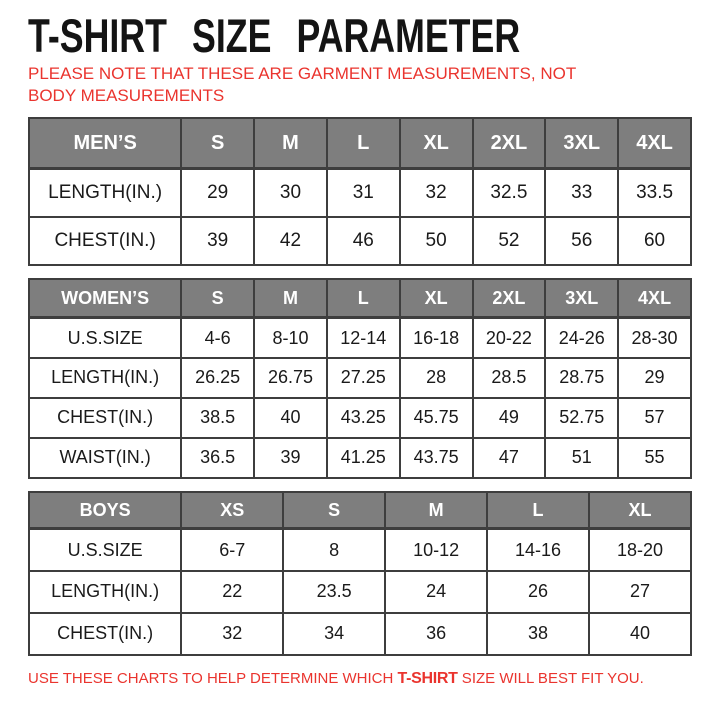 The width and height of the screenshot is (720, 720). Describe the element at coordinates (582, 457) in the screenshot. I see `value-cell: 51` at that location.